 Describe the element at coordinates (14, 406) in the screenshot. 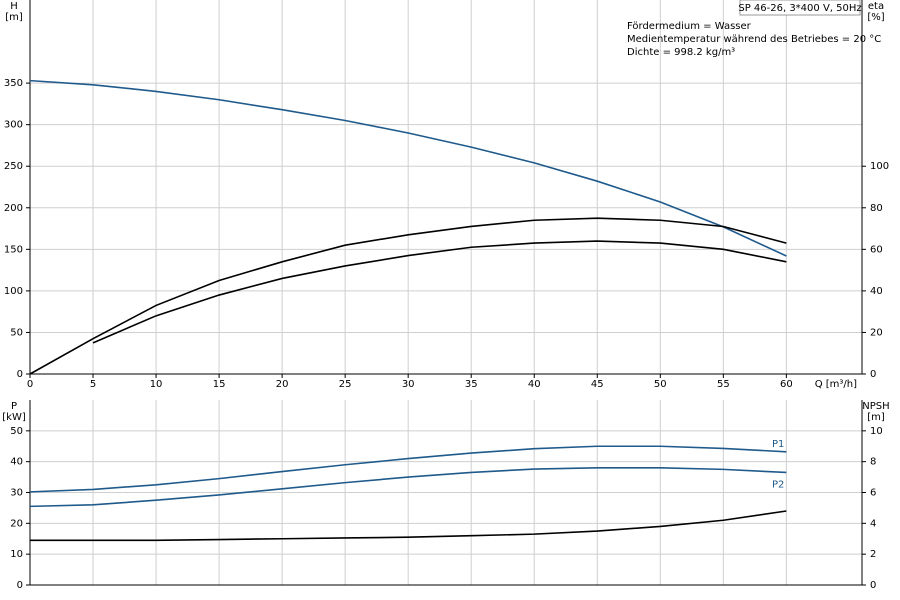

I see `y-label: P` at that location.